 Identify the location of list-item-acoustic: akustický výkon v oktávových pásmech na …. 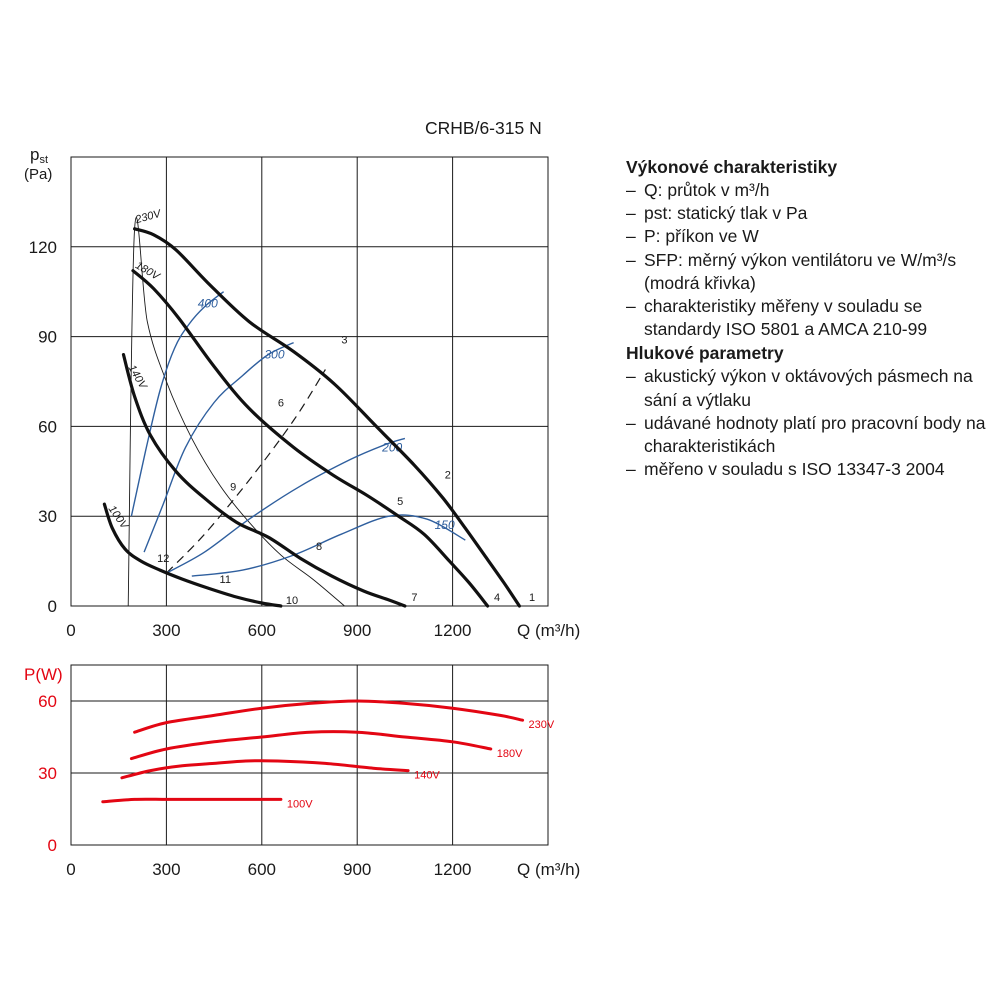
(812, 388).